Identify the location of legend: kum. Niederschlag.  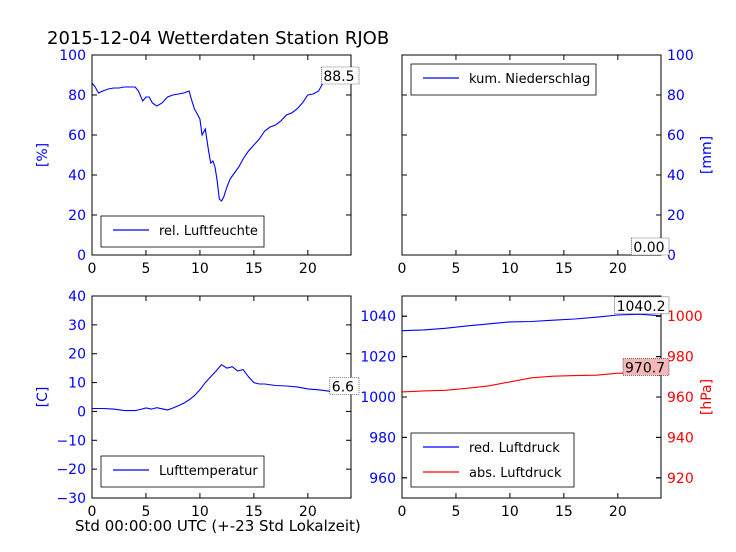
(503, 79).